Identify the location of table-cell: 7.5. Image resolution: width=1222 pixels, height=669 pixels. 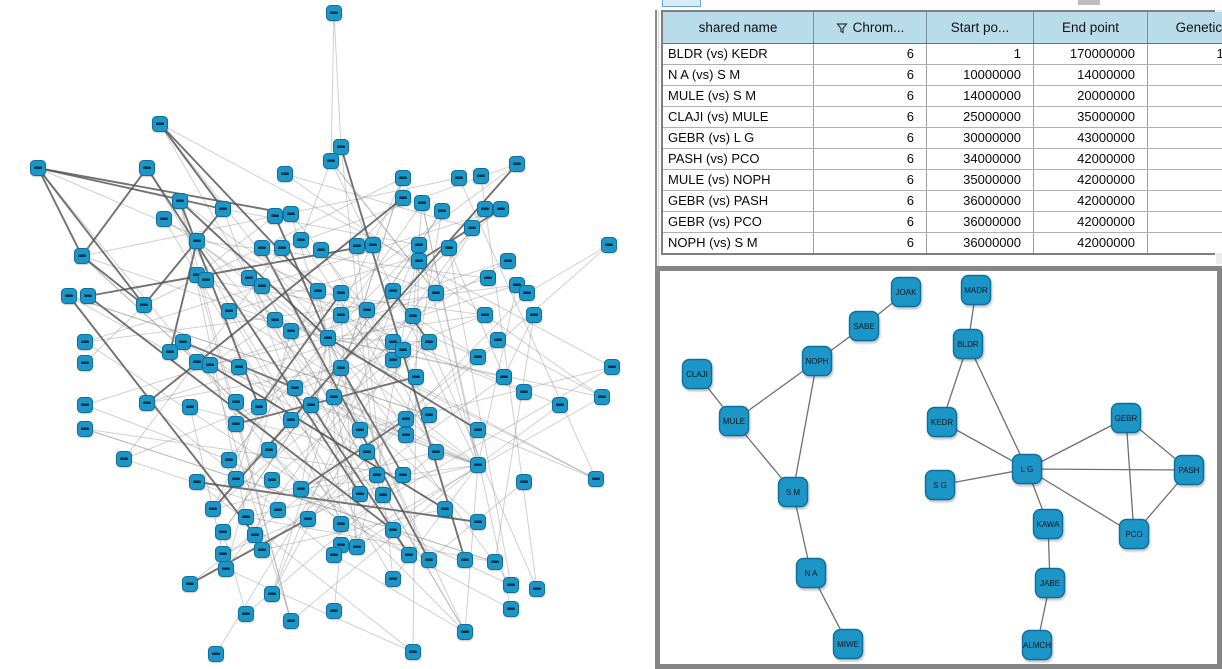
(1184, 96).